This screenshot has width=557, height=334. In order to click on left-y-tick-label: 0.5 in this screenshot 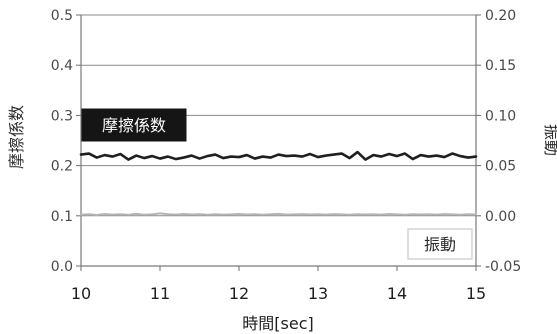, I will do `click(62, 16)`.